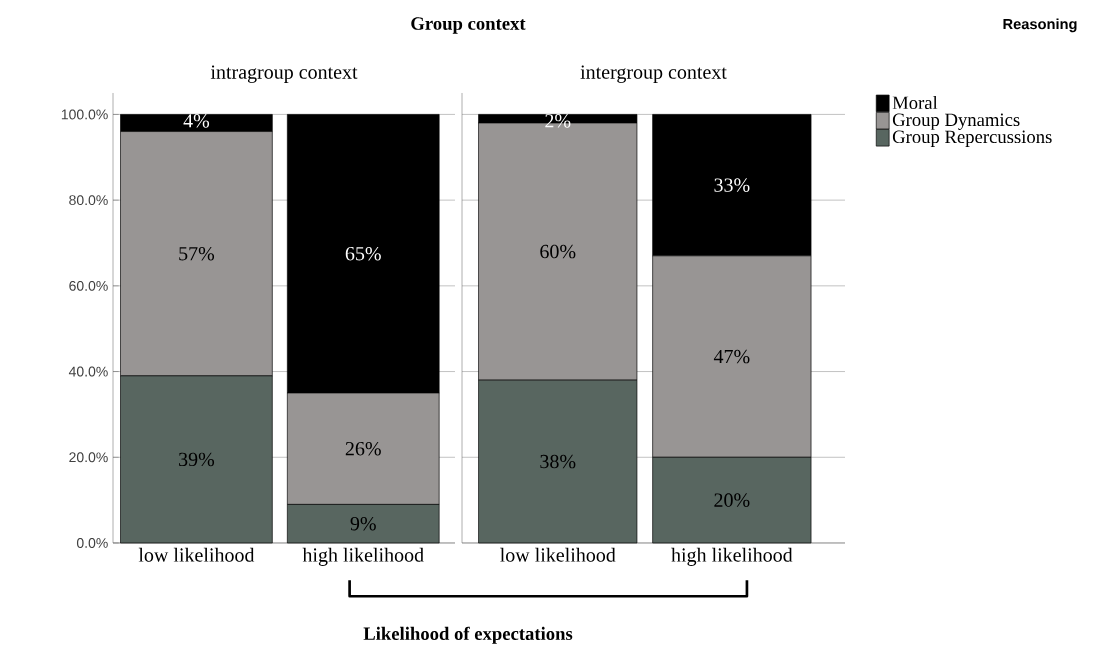  Describe the element at coordinates (92, 543) in the screenshot. I see `y-tick-label: 0.0%` at that location.